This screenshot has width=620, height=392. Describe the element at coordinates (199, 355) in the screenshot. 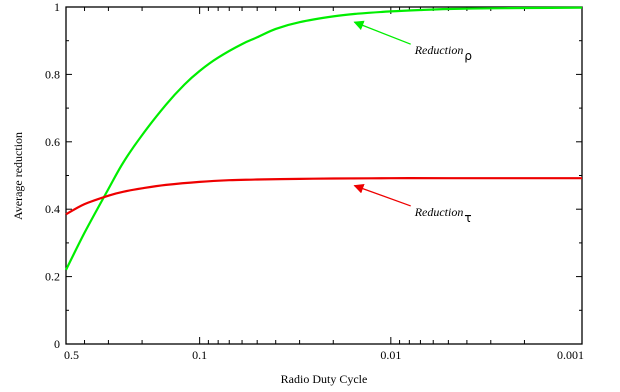

I see `x-tick-label: 0.1` at that location.